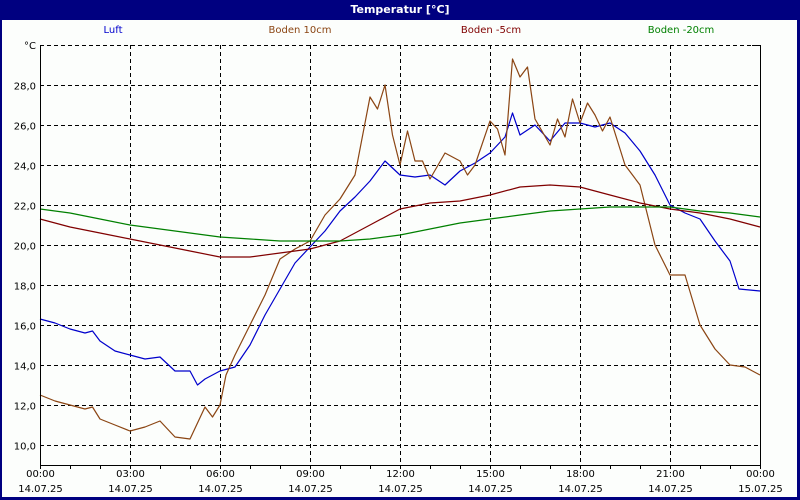 This screenshot has width=800, height=500. Describe the element at coordinates (760, 489) in the screenshot. I see `x-tick-date: 15.07.25` at that location.